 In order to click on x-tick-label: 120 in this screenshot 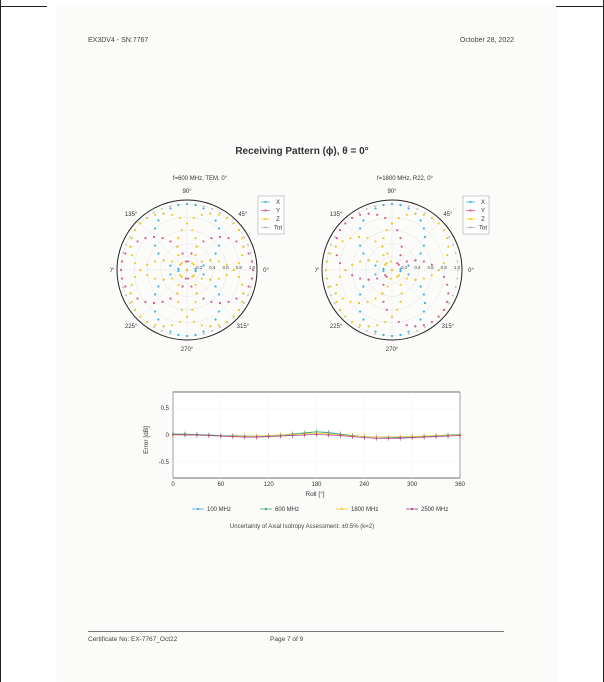, I will do `click(269, 485)`.